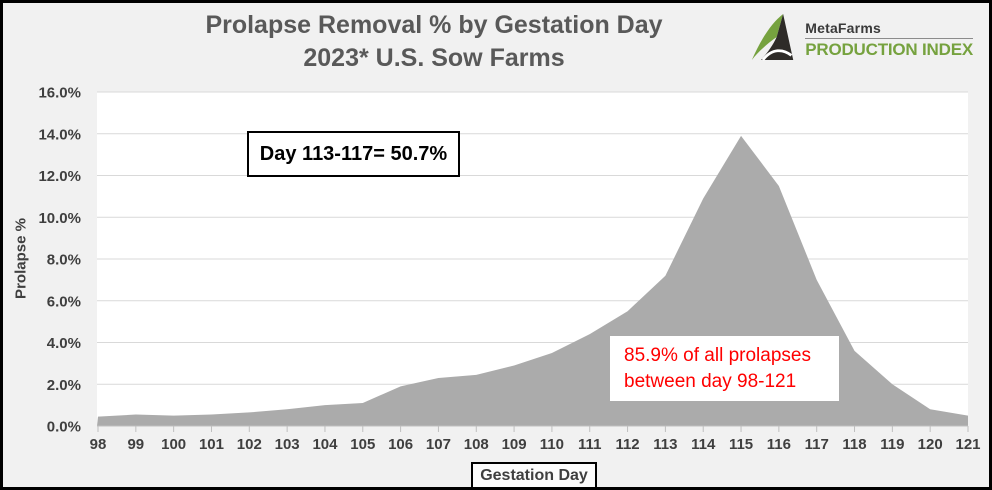 The width and height of the screenshot is (992, 490). I want to click on x-tick-label: 119, so click(892, 444).